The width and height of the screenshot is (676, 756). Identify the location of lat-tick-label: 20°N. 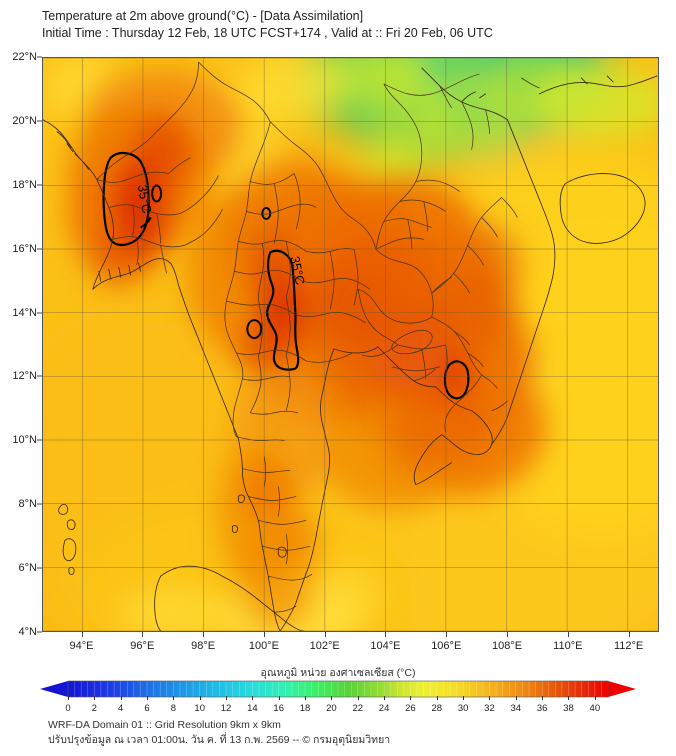
(24, 120).